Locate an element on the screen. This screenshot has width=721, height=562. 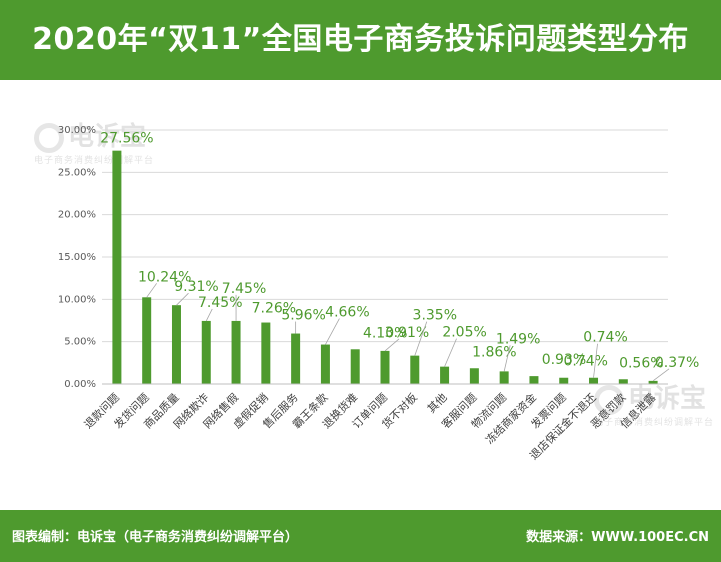
data-label: 5.96% is located at coordinates (303, 316).